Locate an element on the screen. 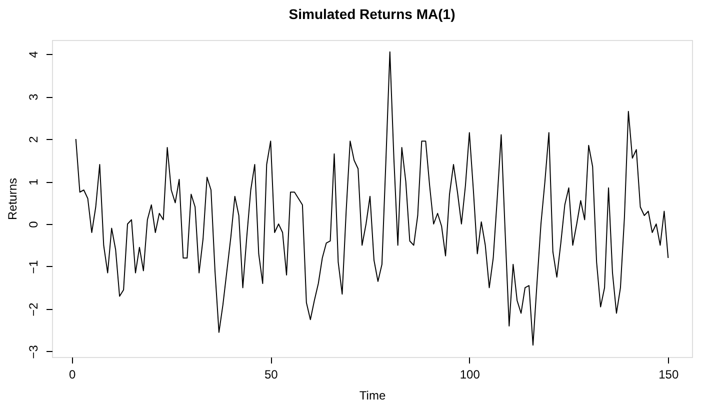 Image resolution: width=721 pixels, height=418 pixels. y-tick-label: −2 is located at coordinates (33, 309).